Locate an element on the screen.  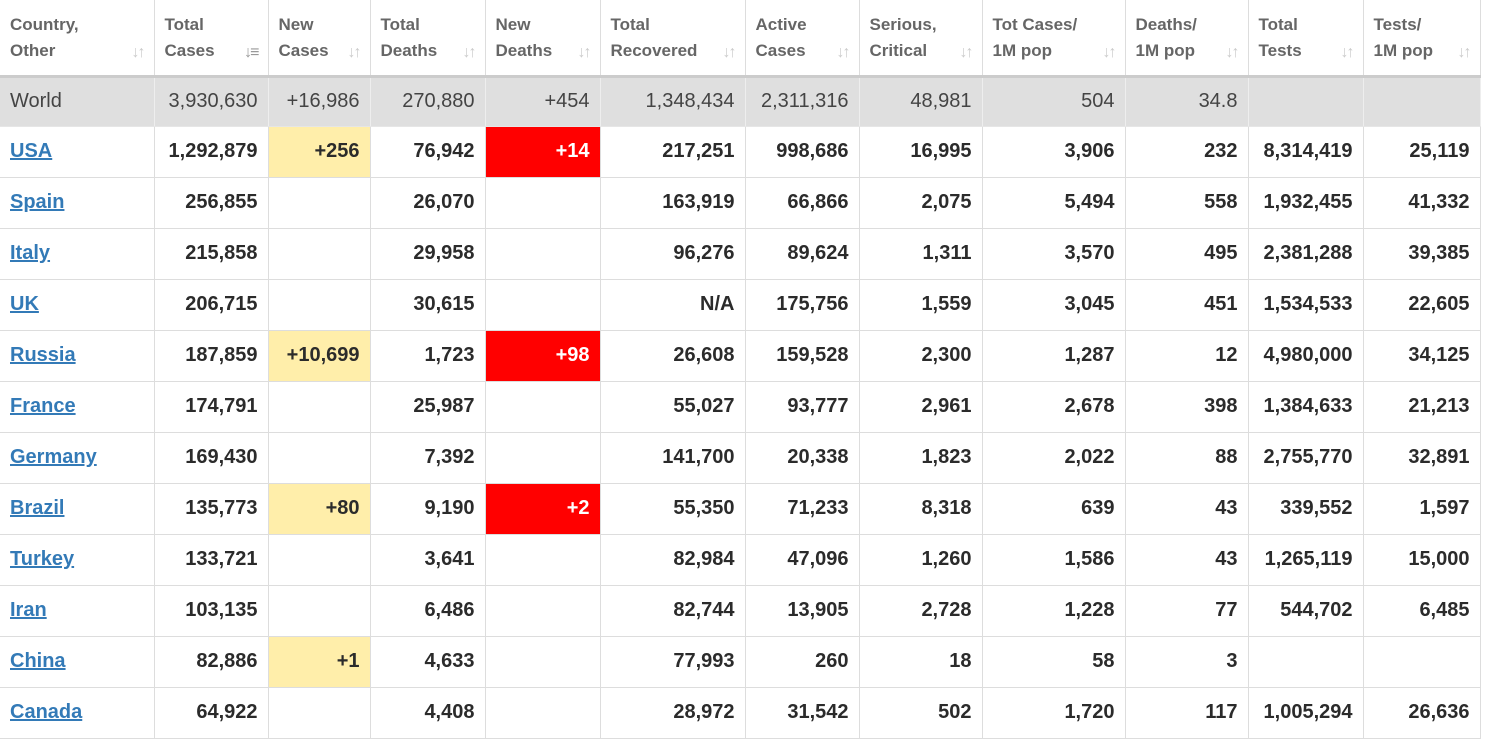
sort-desc-icon: ↓≡ is located at coordinates (251, 52).